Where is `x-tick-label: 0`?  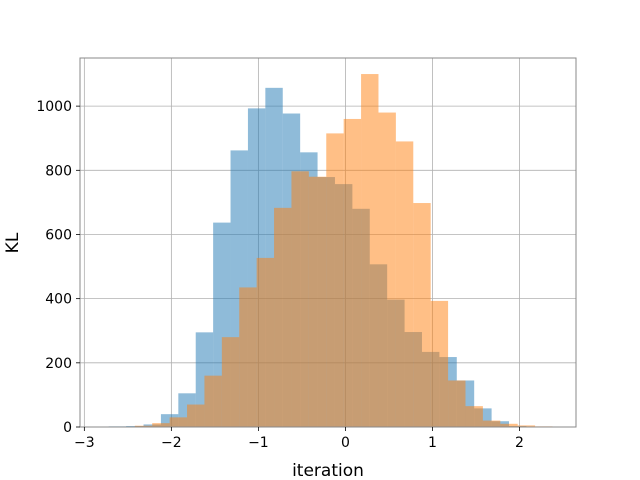
x-tick-label: 0 is located at coordinates (345, 443).